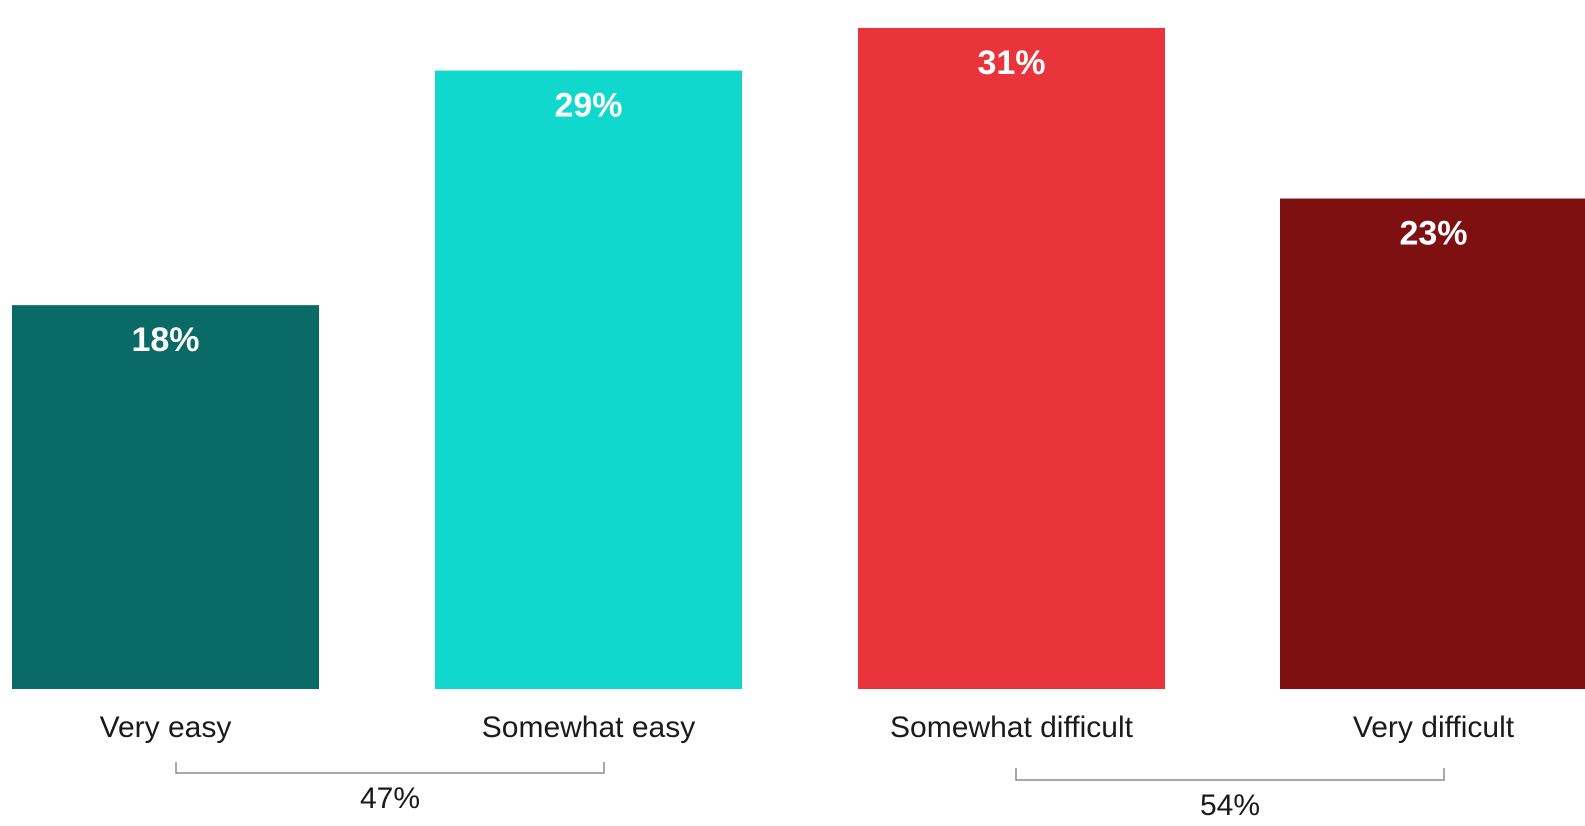  I want to click on category-label: Very difficult, so click(1434, 727).